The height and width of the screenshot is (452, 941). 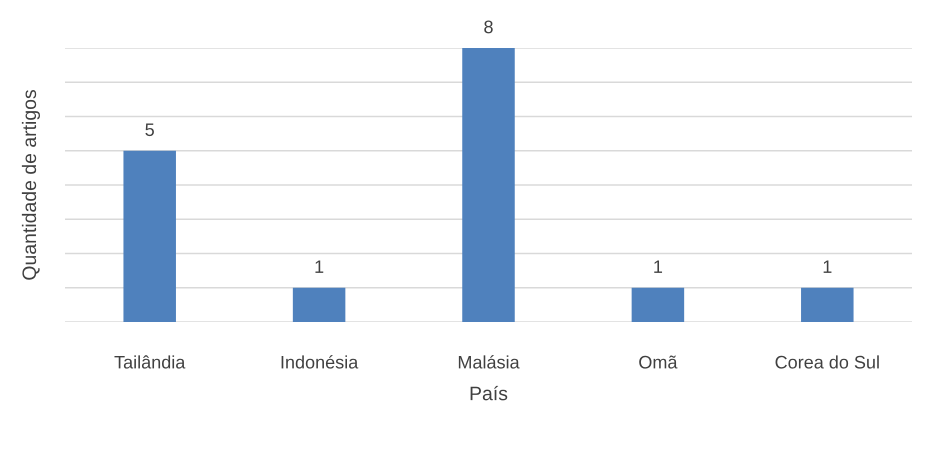 I want to click on x-tick-label: Corea do Sul, so click(x=827, y=362).